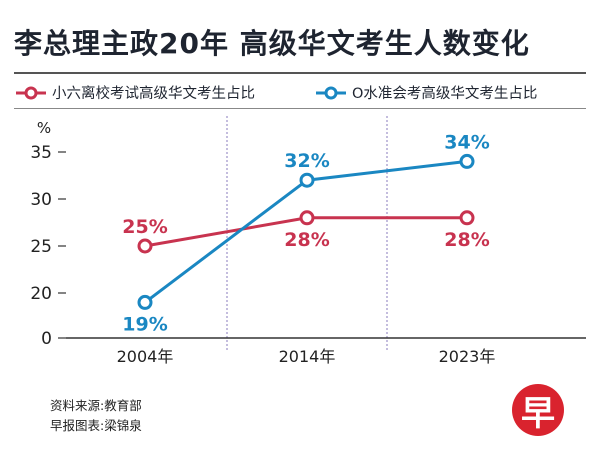 The height and width of the screenshot is (462, 600). I want to click on legend-item-series2: O水准会考高级华文考生占比, so click(425, 92).